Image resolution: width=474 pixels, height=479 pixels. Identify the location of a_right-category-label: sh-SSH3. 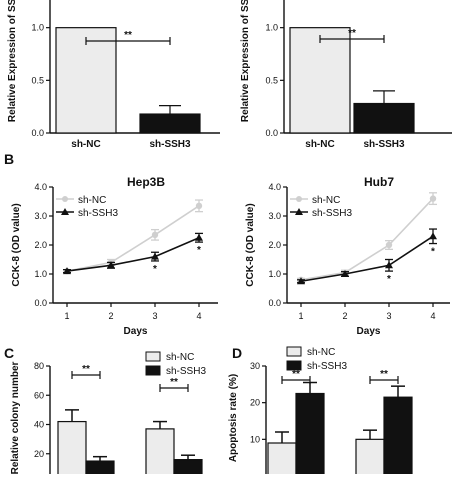
(384, 144).